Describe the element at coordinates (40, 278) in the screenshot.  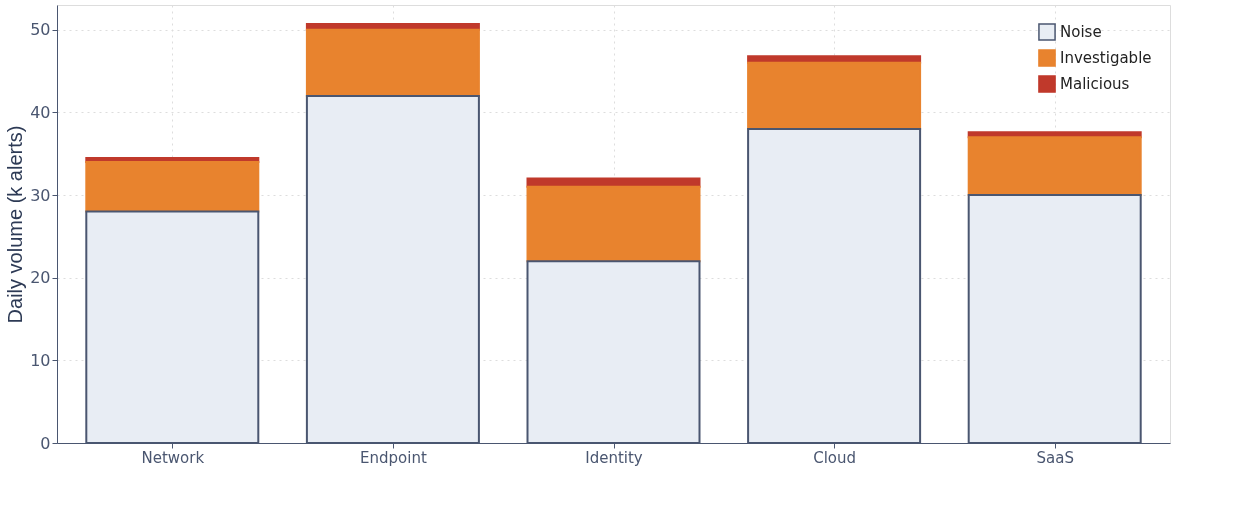
I see `y-tick-label: 20` at that location.